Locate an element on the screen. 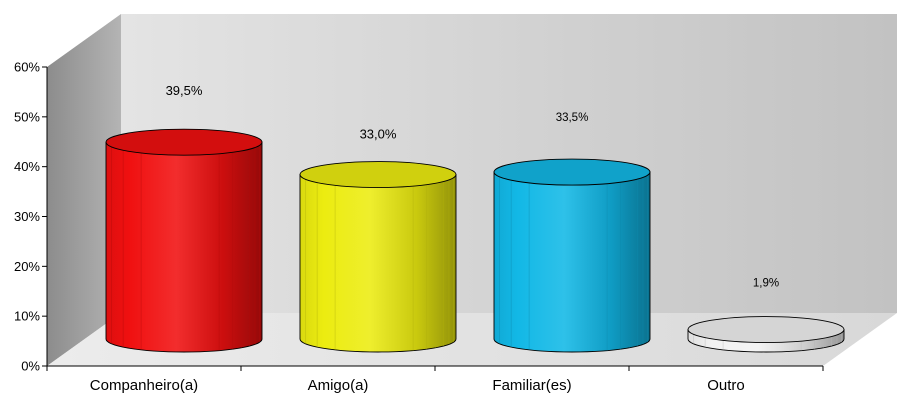  x-category-label: Amigo(a) is located at coordinates (338, 385).